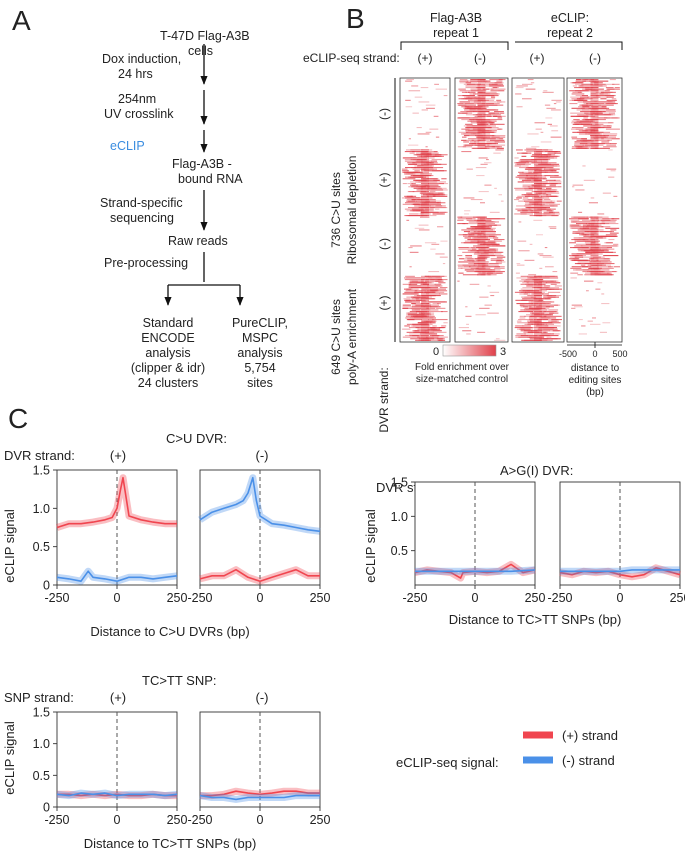 Image resolution: width=685 pixels, height=855 pixels. Describe the element at coordinates (535, 619) in the screenshot. I see `c2-xlabel: Distance to TC>TT SNPs (bp)` at that location.